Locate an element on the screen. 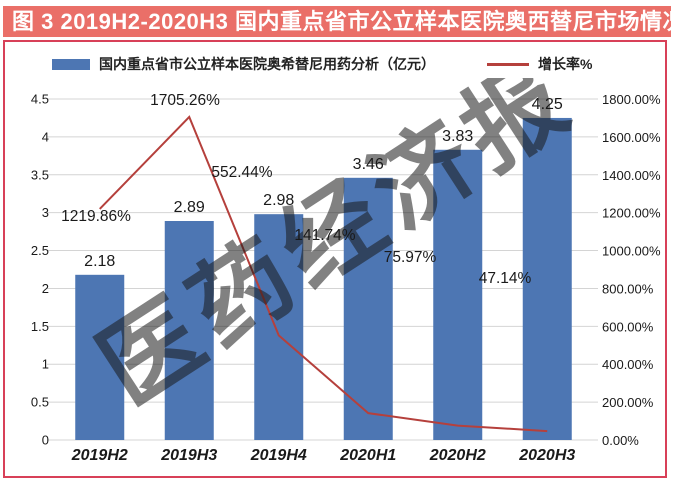 The image size is (674, 489). left-axis-tick: 2 is located at coordinates (45, 288).